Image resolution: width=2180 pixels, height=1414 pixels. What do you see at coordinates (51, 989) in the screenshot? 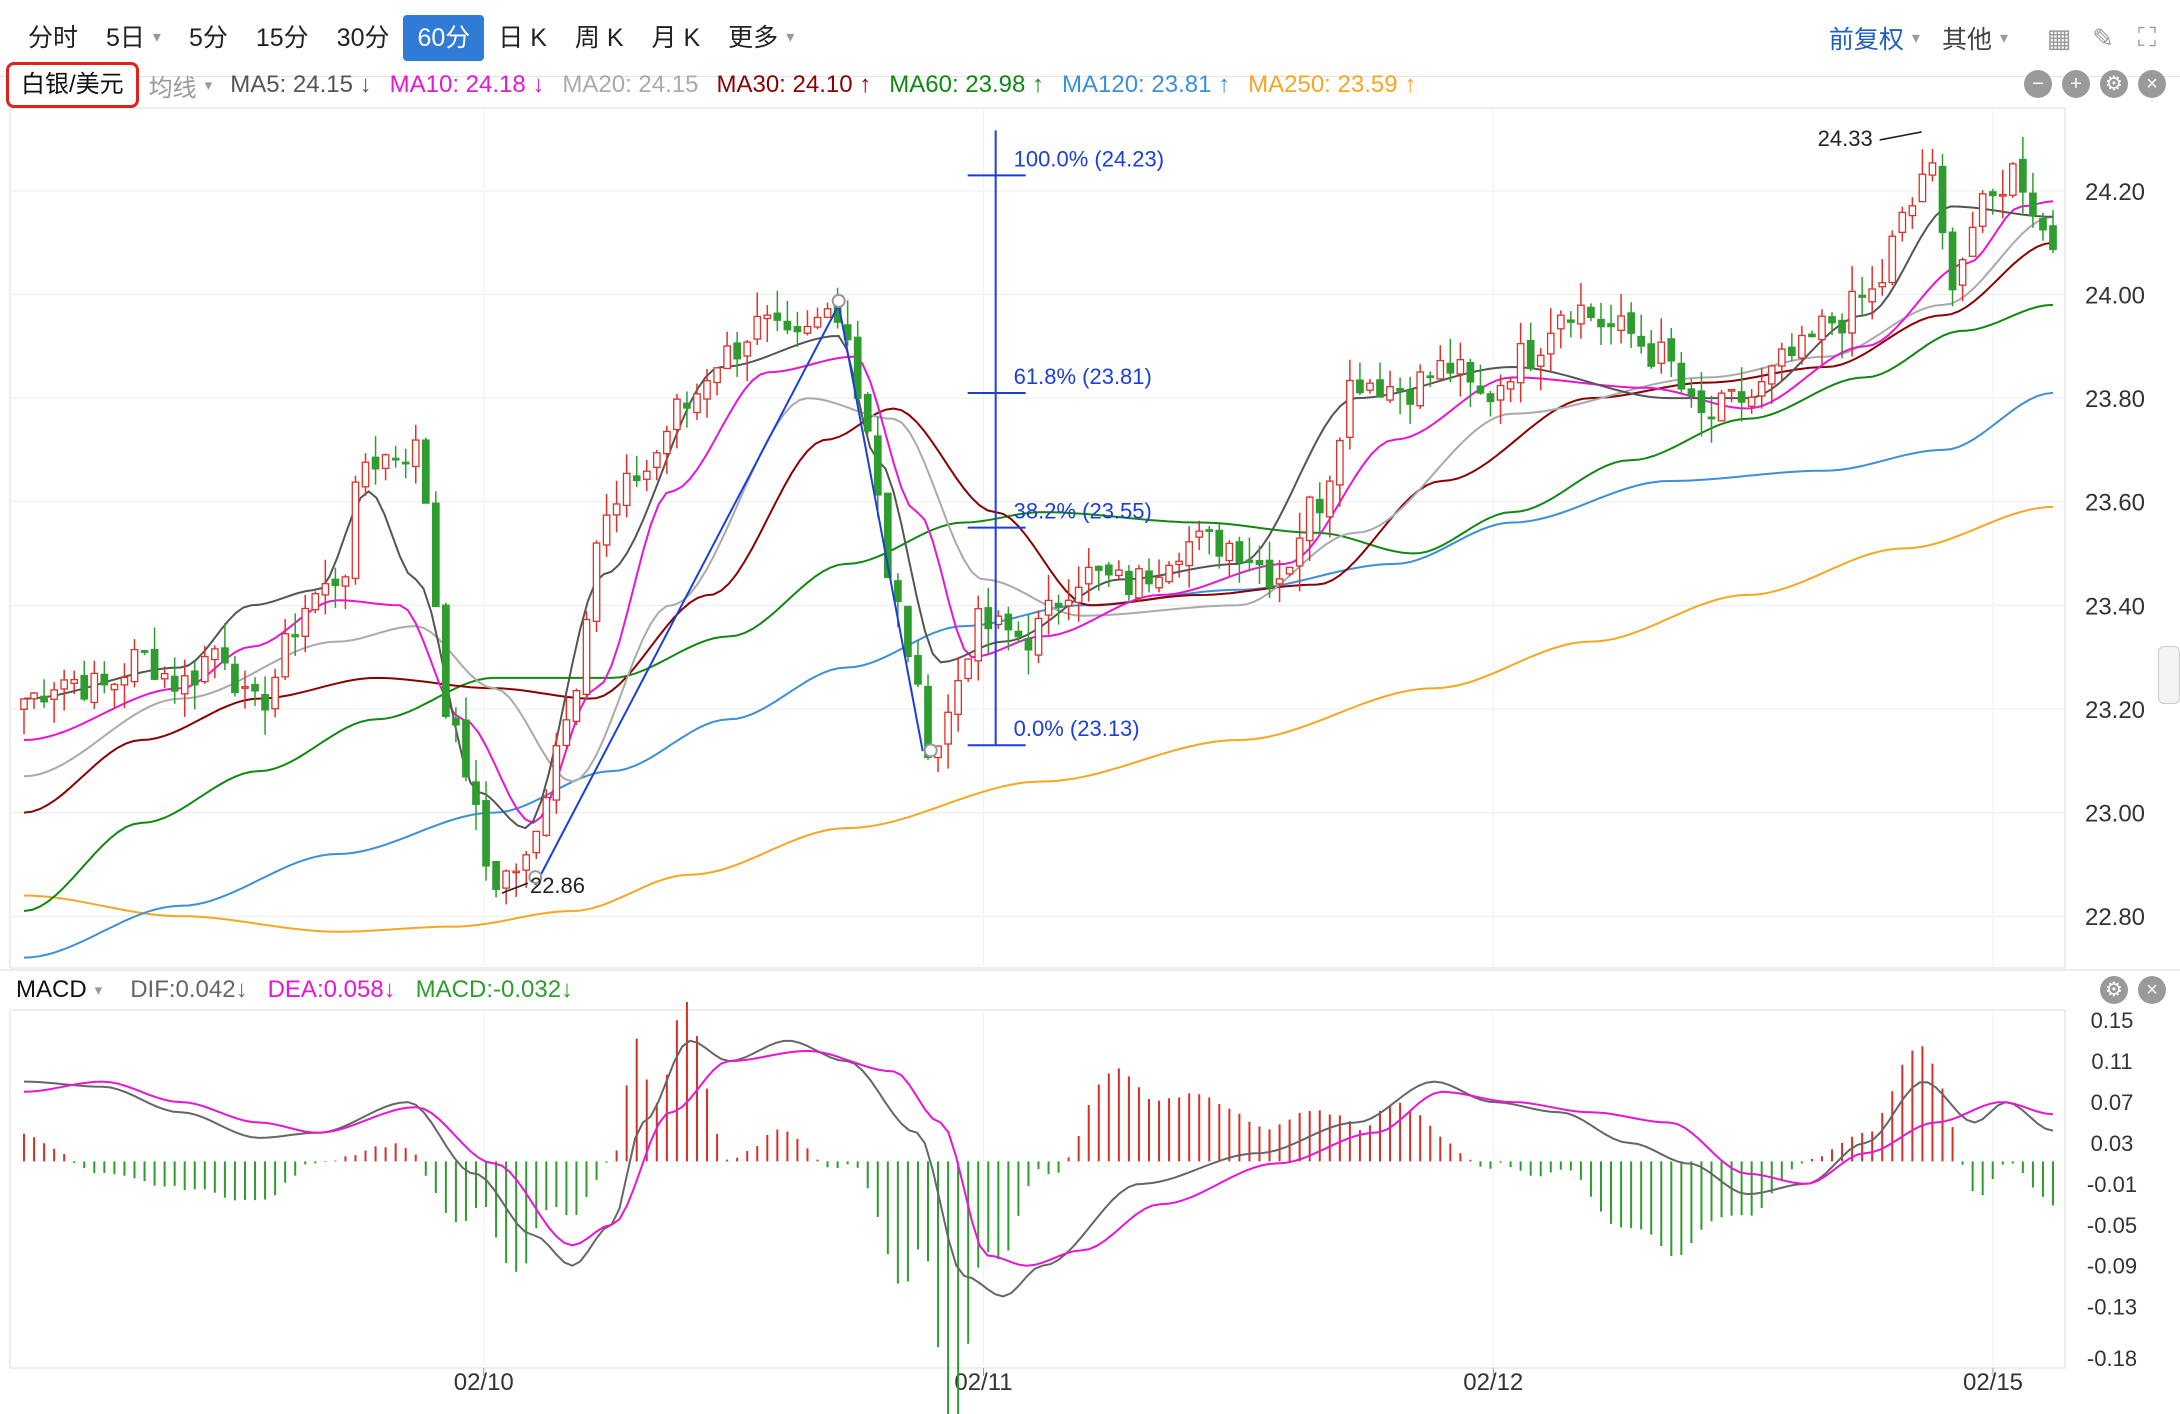
I see `macd-indicator-label: MACD` at bounding box center [51, 989].